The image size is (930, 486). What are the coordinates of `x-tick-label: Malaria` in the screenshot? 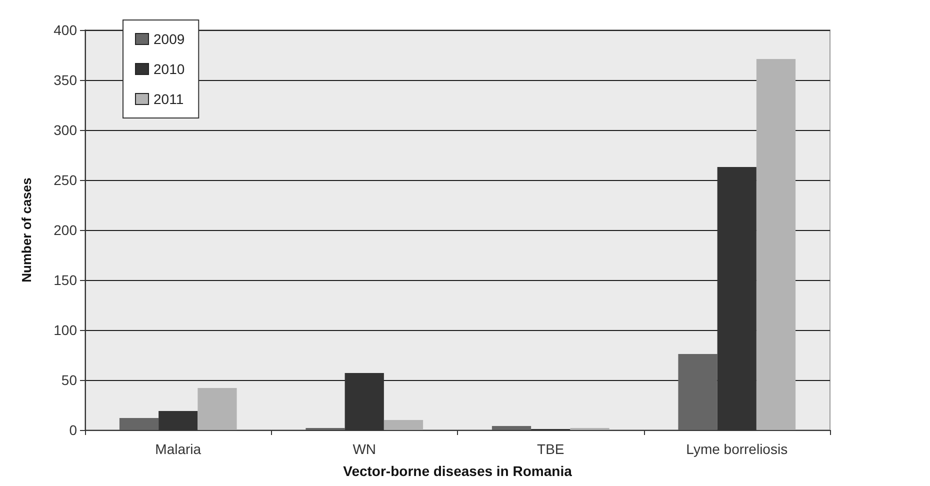 It's located at (178, 449).